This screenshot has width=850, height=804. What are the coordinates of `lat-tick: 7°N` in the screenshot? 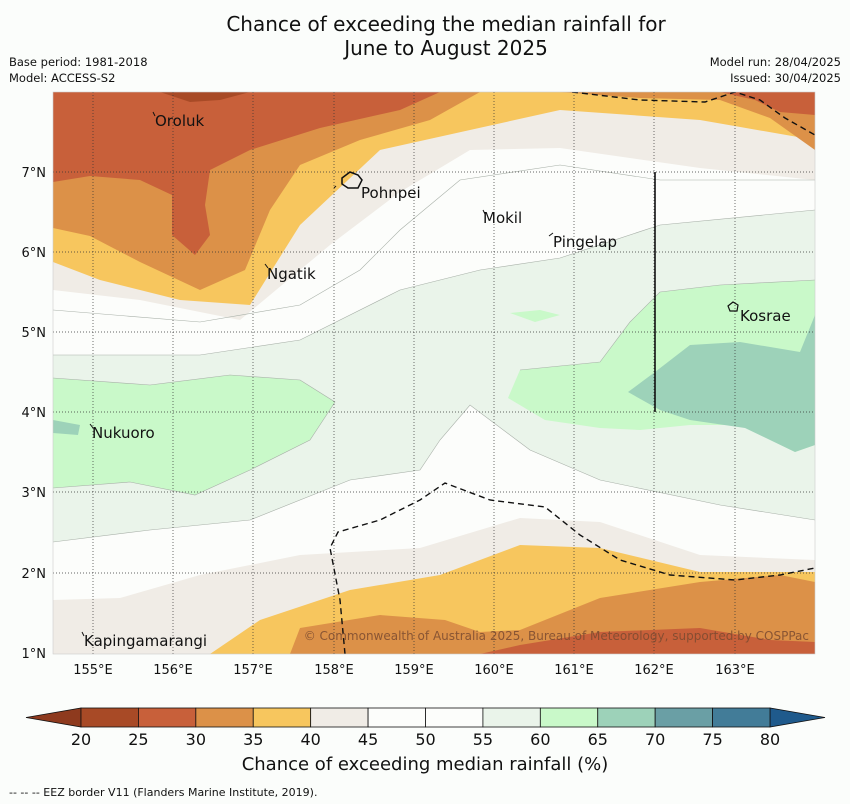 It's located at (34, 173).